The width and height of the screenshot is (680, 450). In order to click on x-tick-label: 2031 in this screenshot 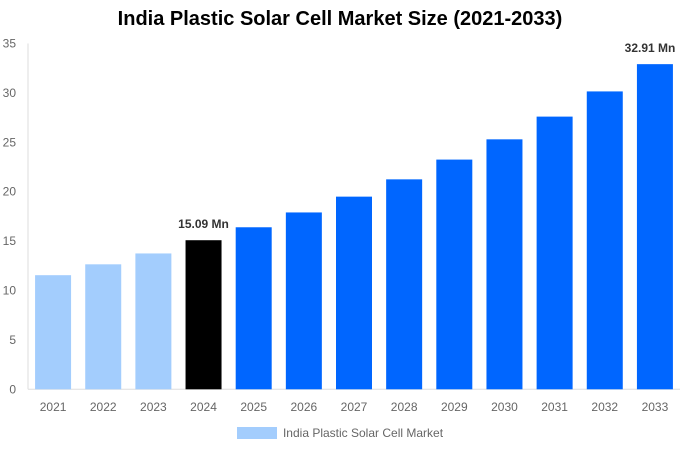, I will do `click(554, 407)`.